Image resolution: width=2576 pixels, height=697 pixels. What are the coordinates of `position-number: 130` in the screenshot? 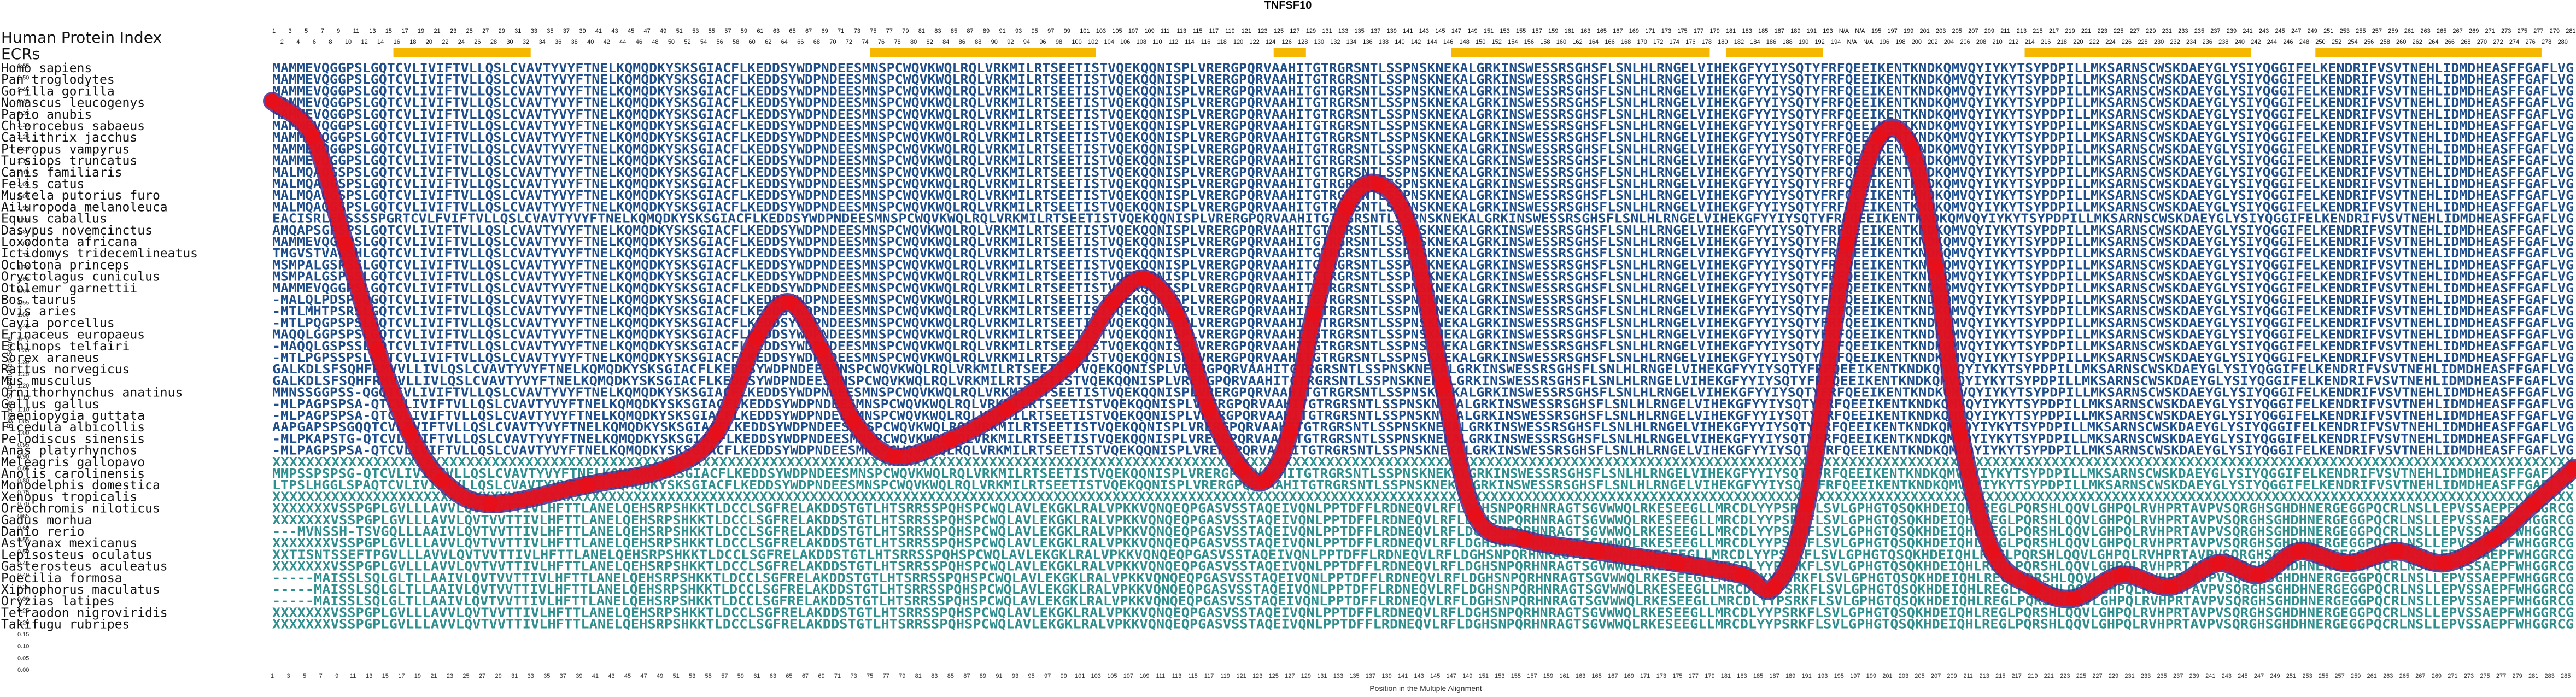 It's located at (1319, 42).